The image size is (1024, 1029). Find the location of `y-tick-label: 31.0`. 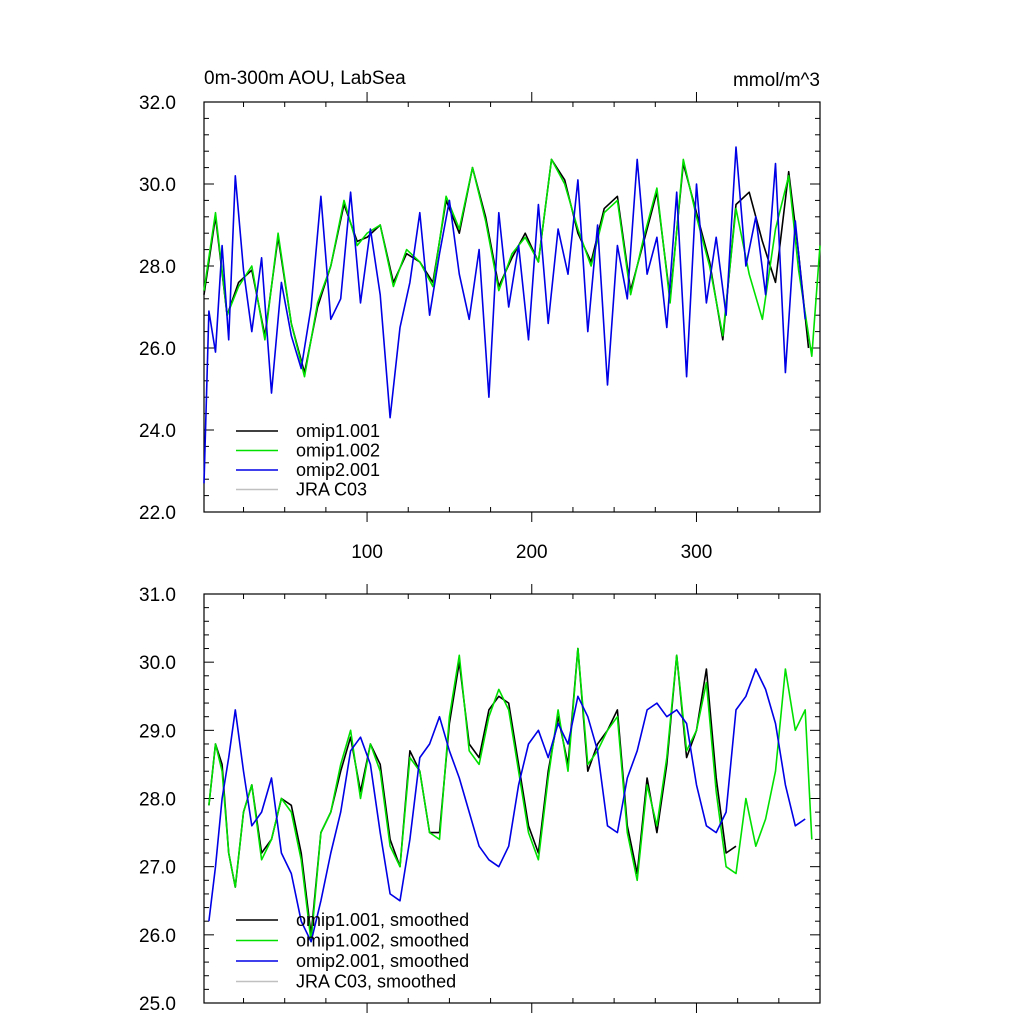

y-tick-label: 31.0 is located at coordinates (157, 595).